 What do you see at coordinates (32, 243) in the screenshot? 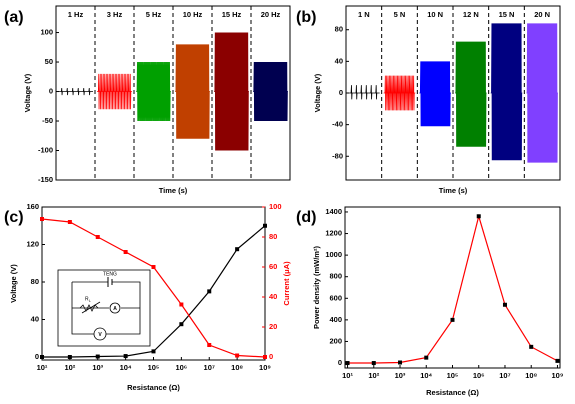
I see `y-tick-label: 120` at bounding box center [32, 243].